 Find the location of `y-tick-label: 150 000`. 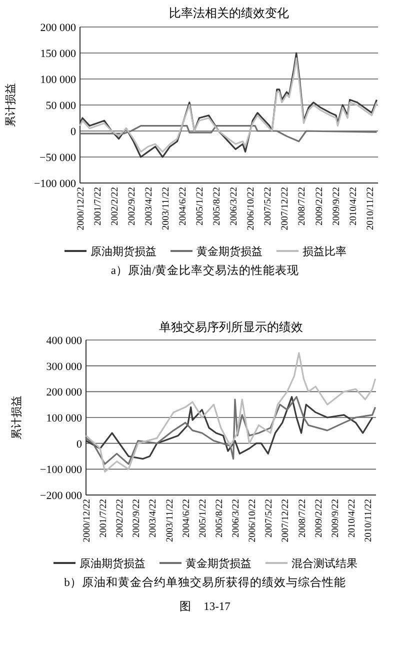

y-tick-label: 150 000 is located at coordinates (58, 54).